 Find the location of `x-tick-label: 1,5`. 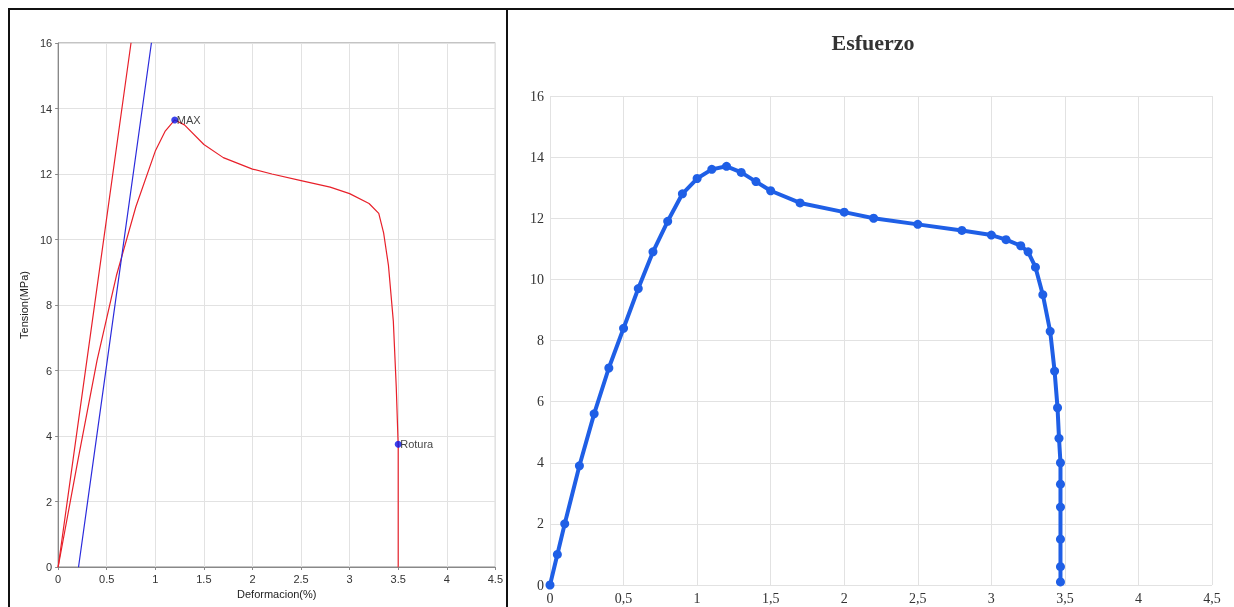

x-tick-label: 1,5 is located at coordinates (770, 598).